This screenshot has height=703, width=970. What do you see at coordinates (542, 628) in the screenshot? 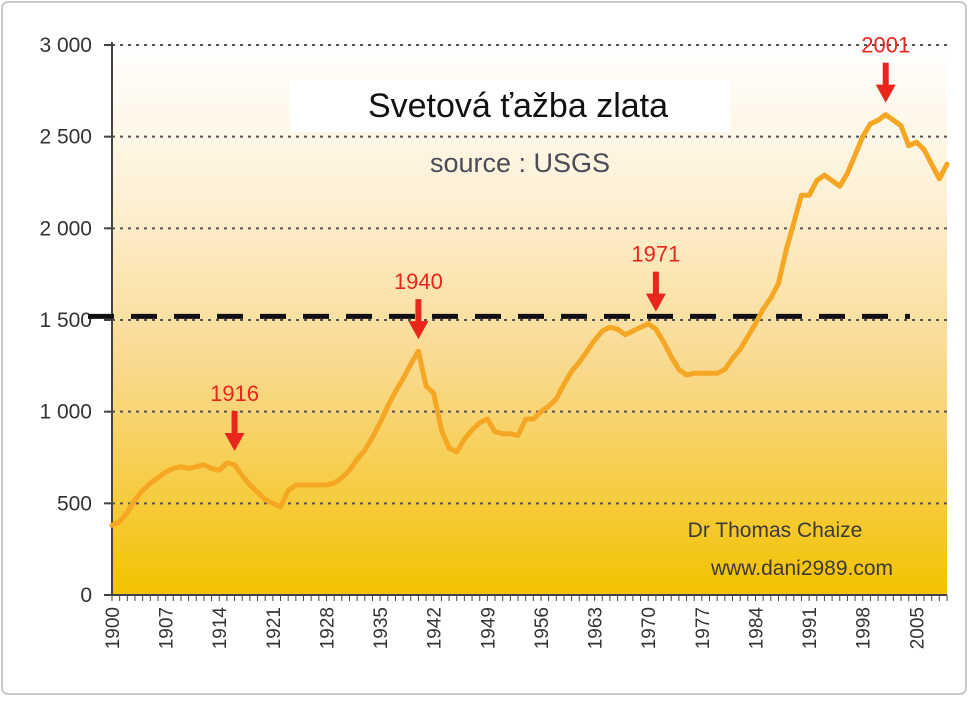
I see `x-tick-label: 1956` at bounding box center [542, 628].